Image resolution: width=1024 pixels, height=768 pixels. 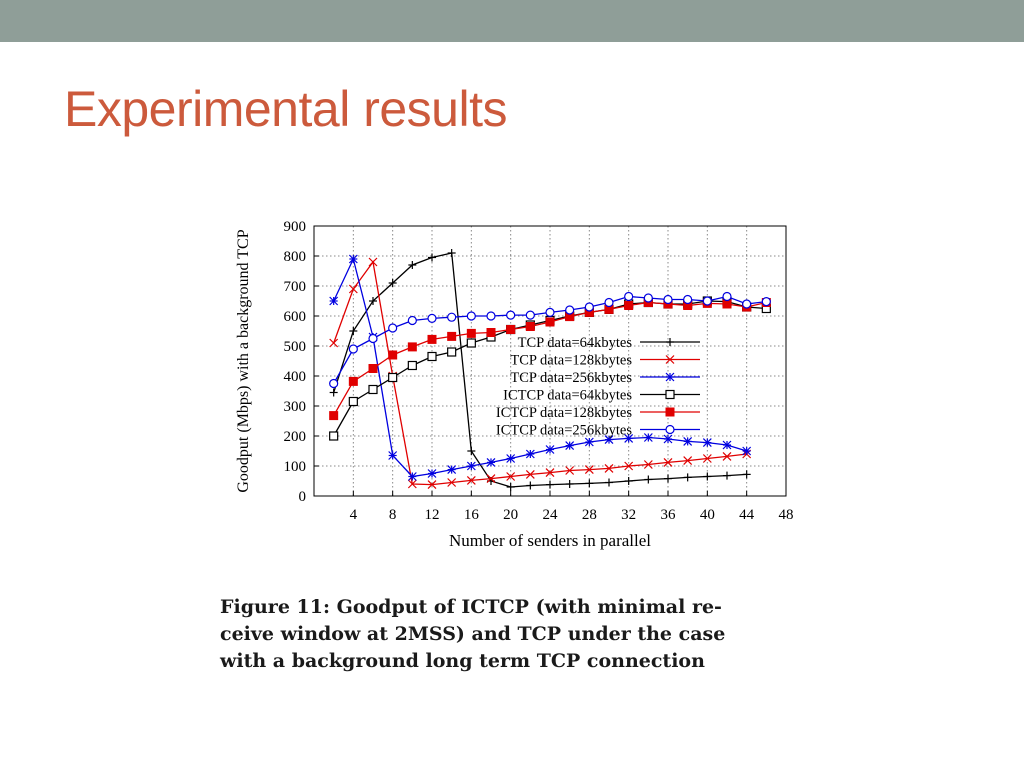 I want to click on y-tick-label: 800, so click(x=295, y=257).